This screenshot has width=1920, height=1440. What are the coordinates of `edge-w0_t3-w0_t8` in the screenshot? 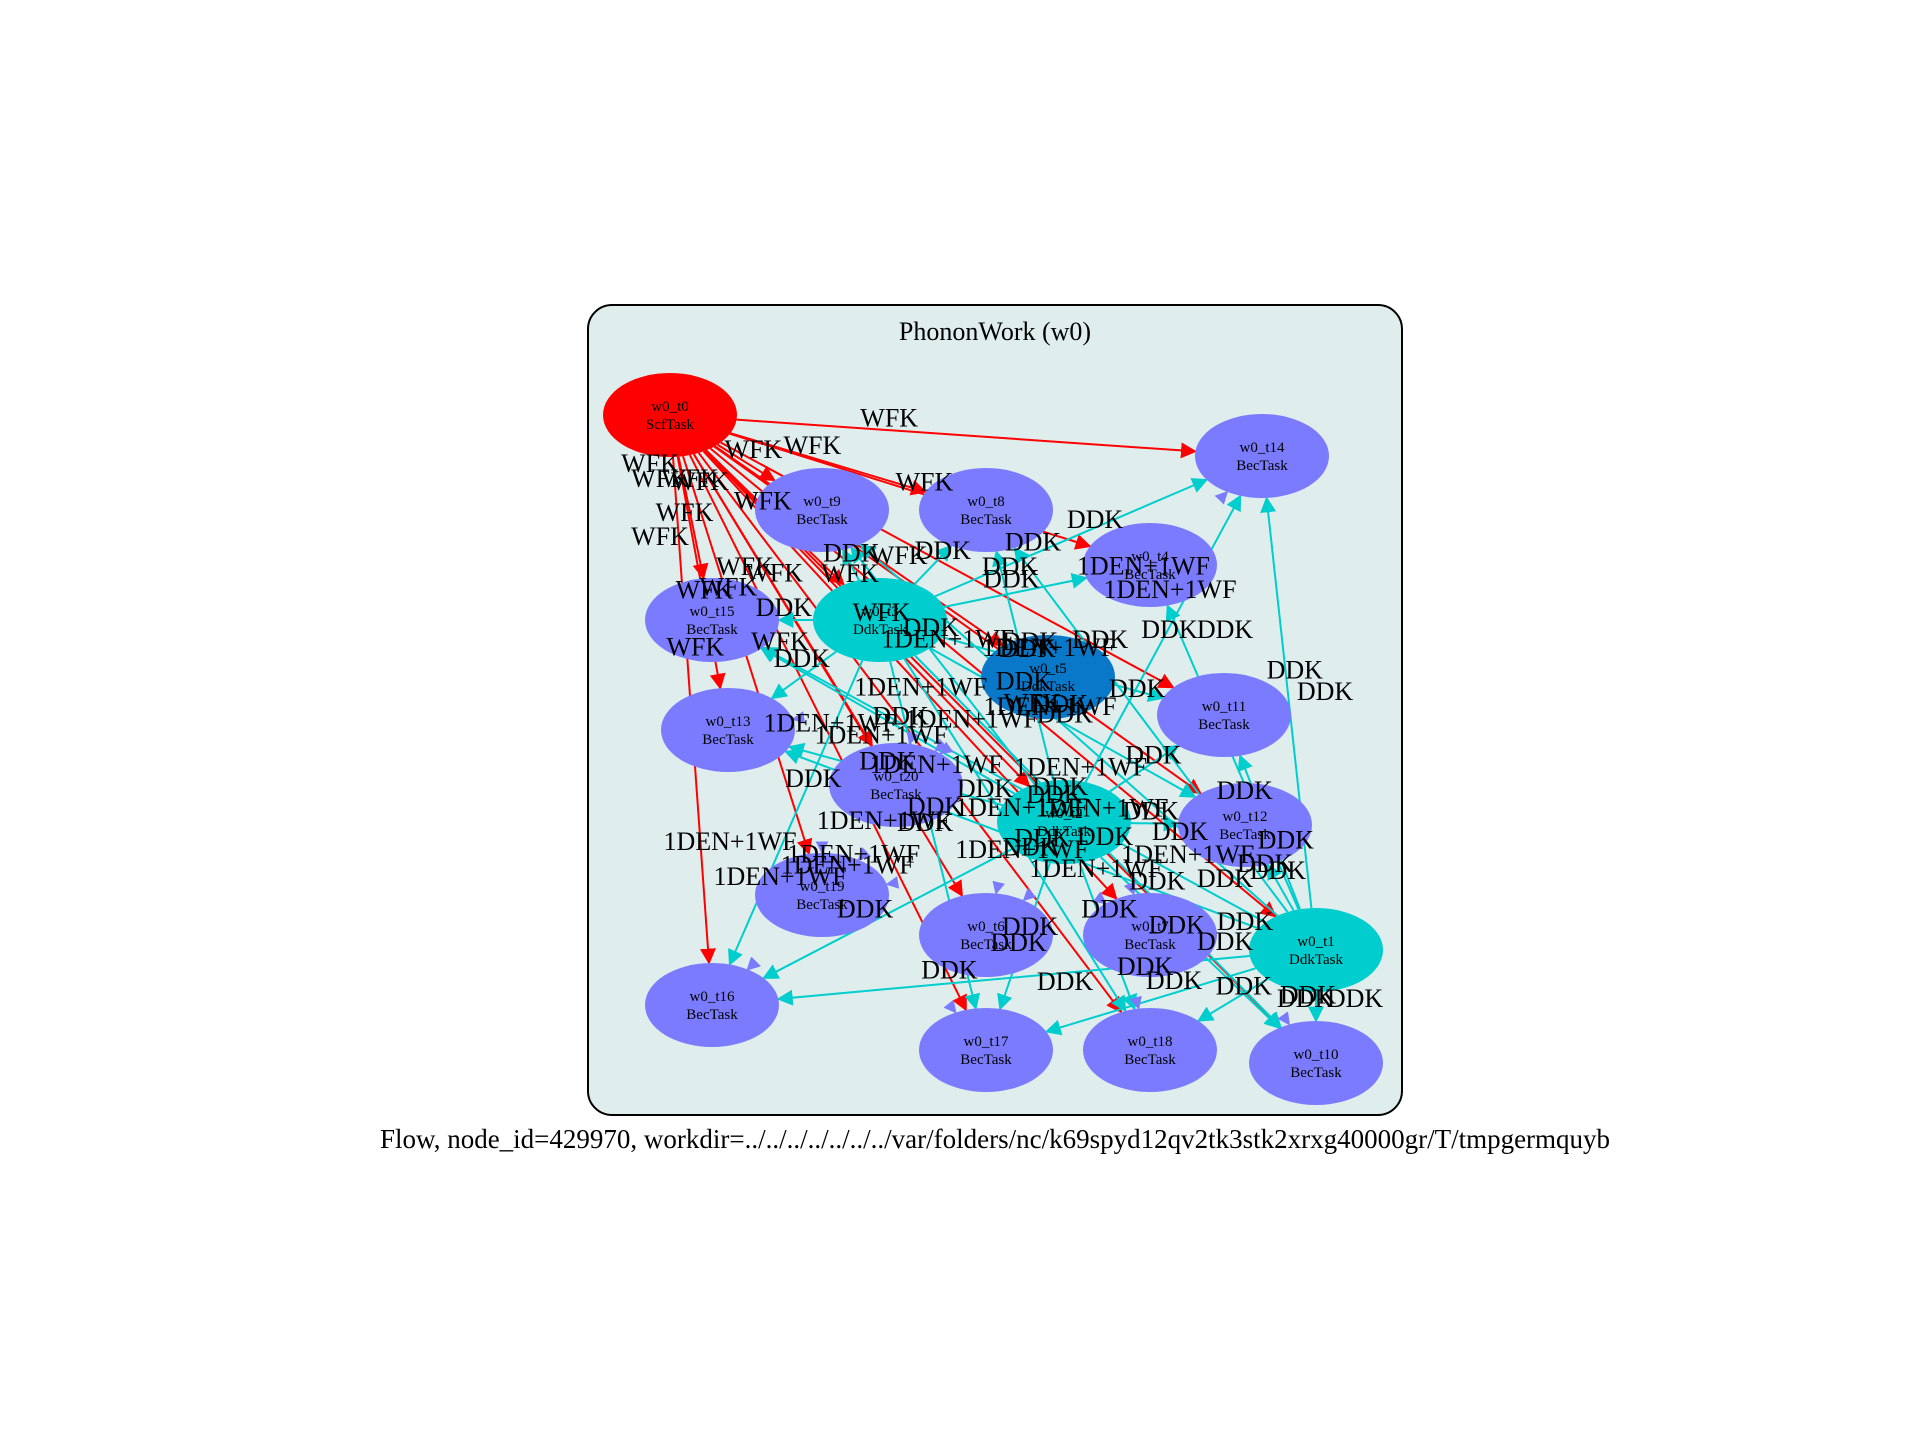 It's located at (933, 564).